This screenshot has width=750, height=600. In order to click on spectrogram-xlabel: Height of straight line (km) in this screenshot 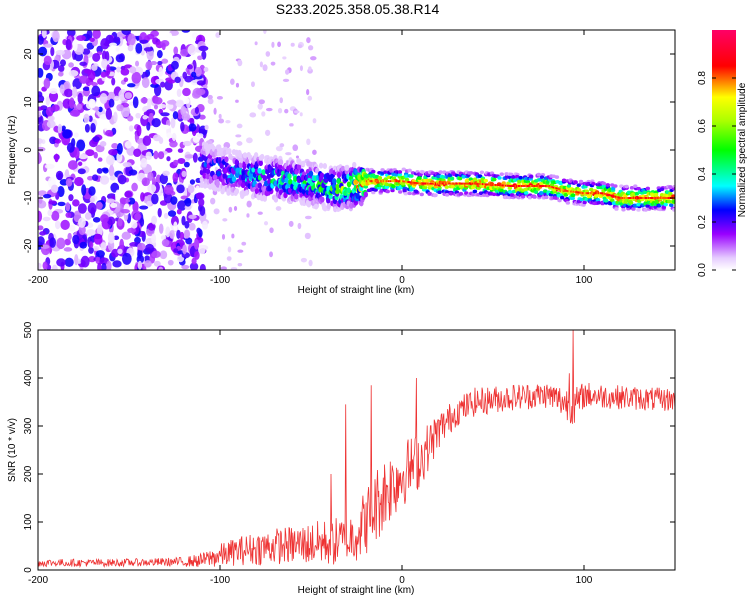, I will do `click(356, 290)`.